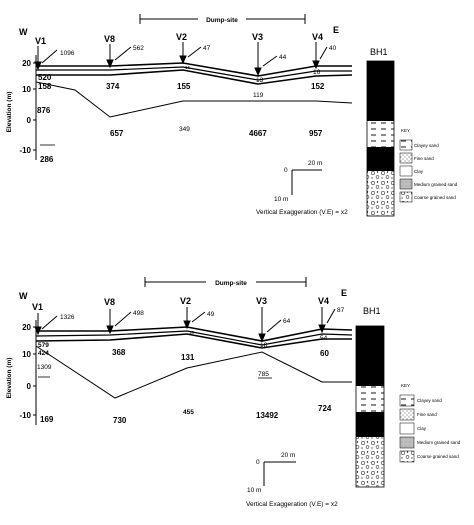  Describe the element at coordinates (207, 48) in the screenshot. I see `depth-value: 47` at that location.